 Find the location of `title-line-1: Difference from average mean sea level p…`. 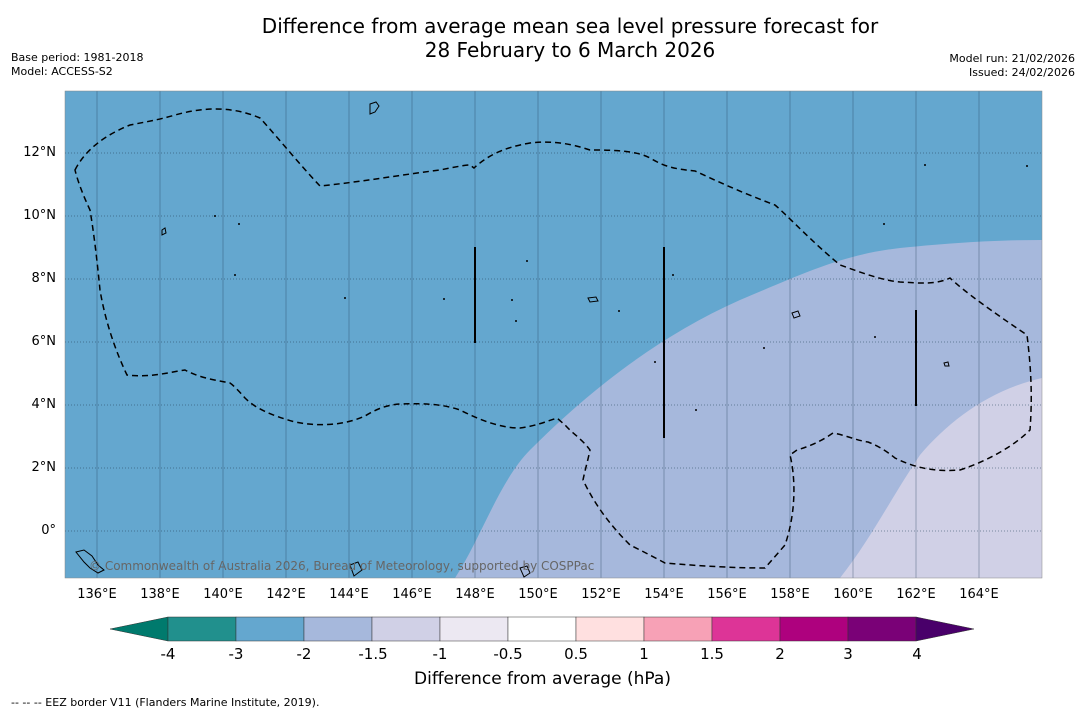

title-line-1: Difference from average mean sea level p… is located at coordinates (570, 26).